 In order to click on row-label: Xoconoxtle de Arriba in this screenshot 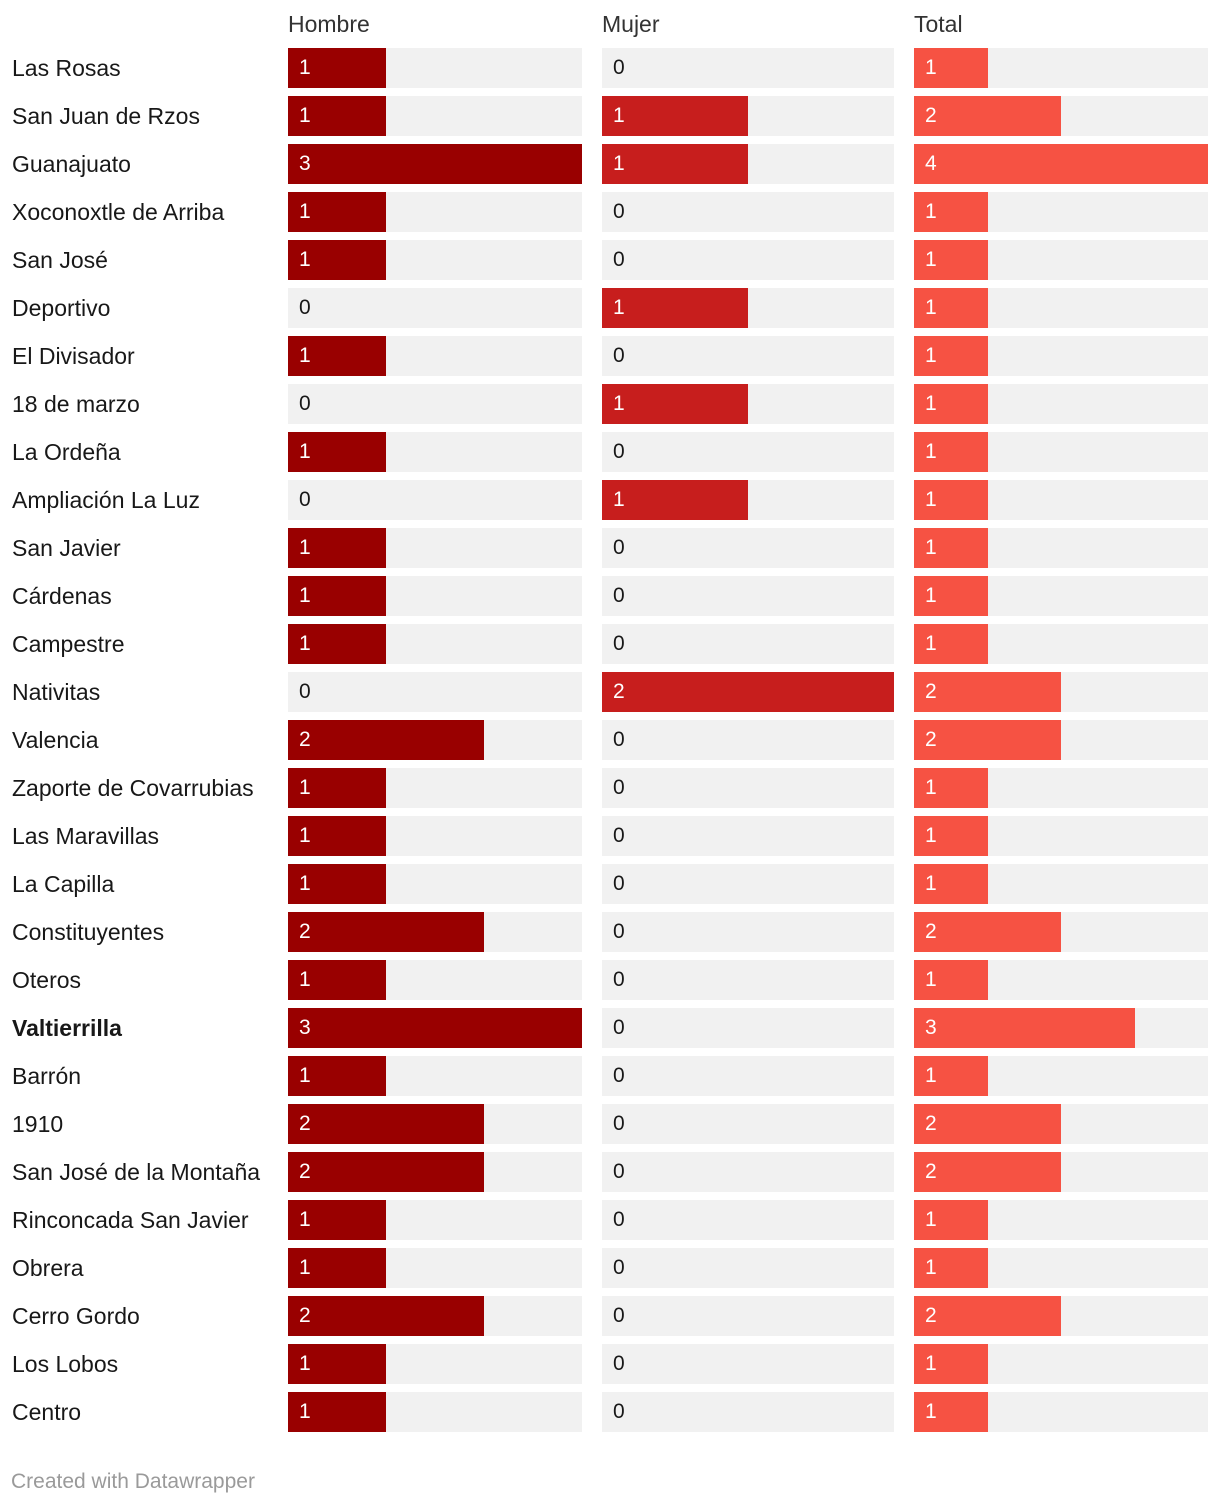, I will do `click(118, 212)`.